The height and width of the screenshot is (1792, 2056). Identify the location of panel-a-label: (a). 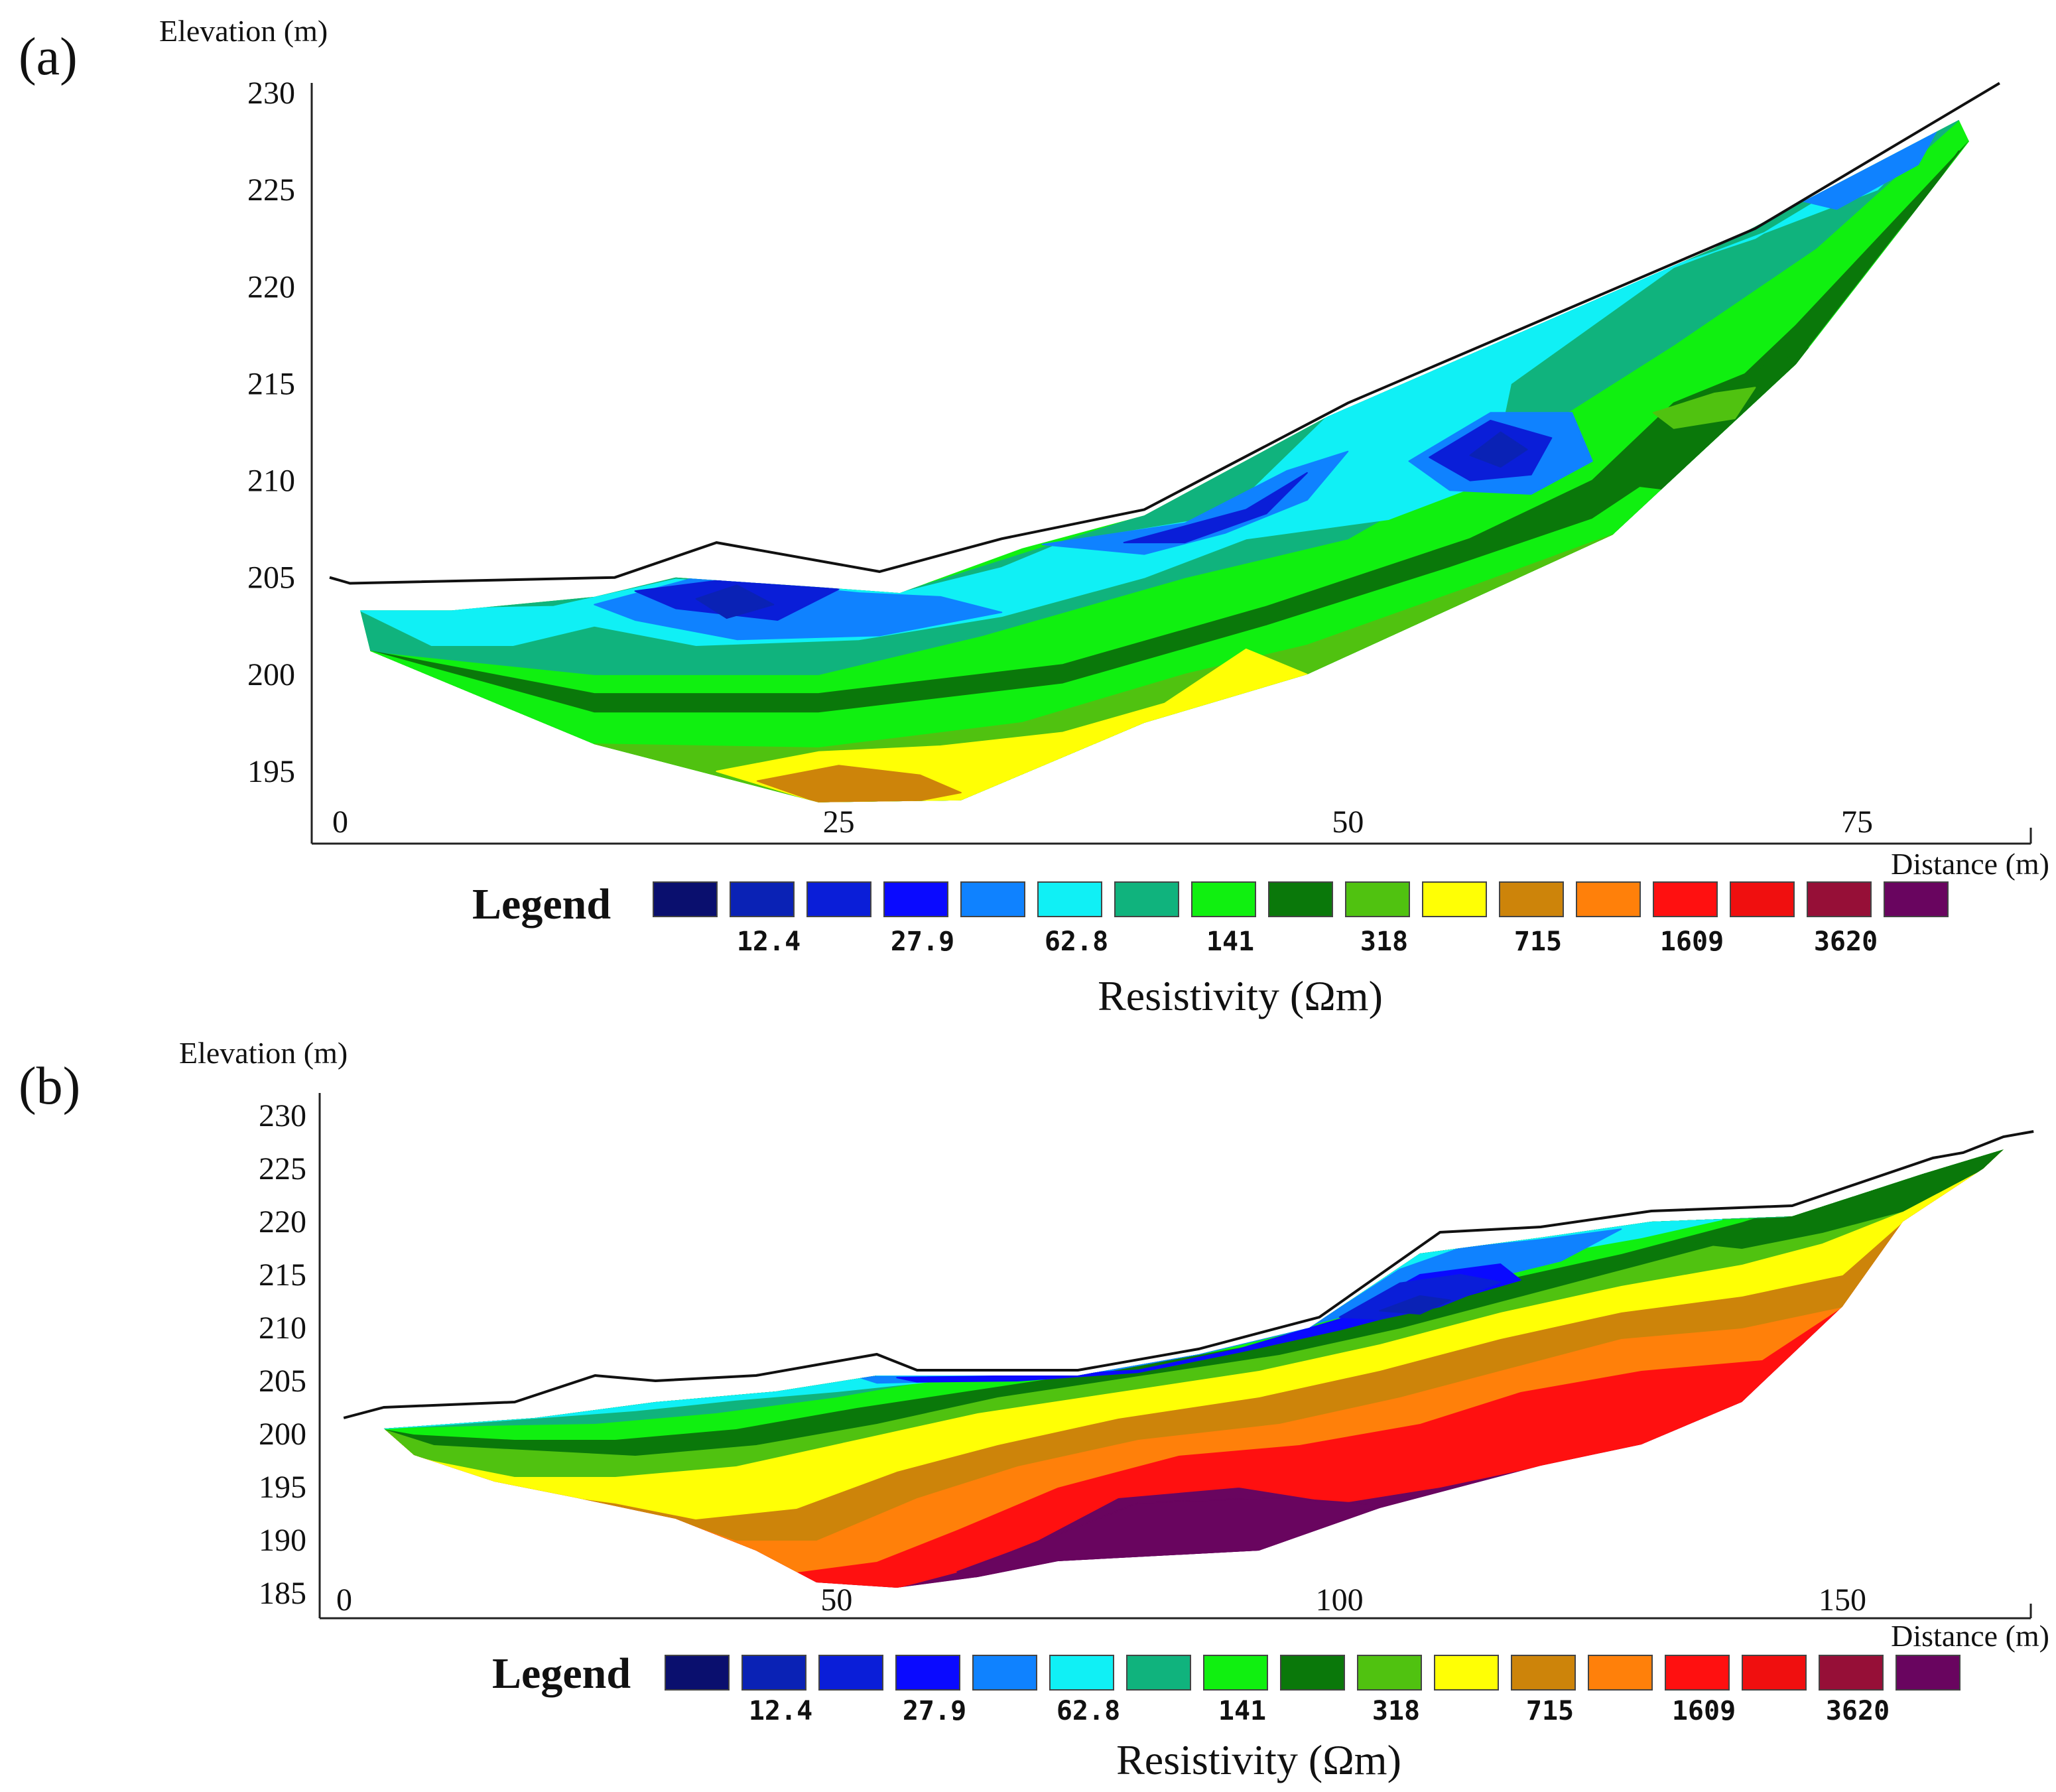
(48, 57).